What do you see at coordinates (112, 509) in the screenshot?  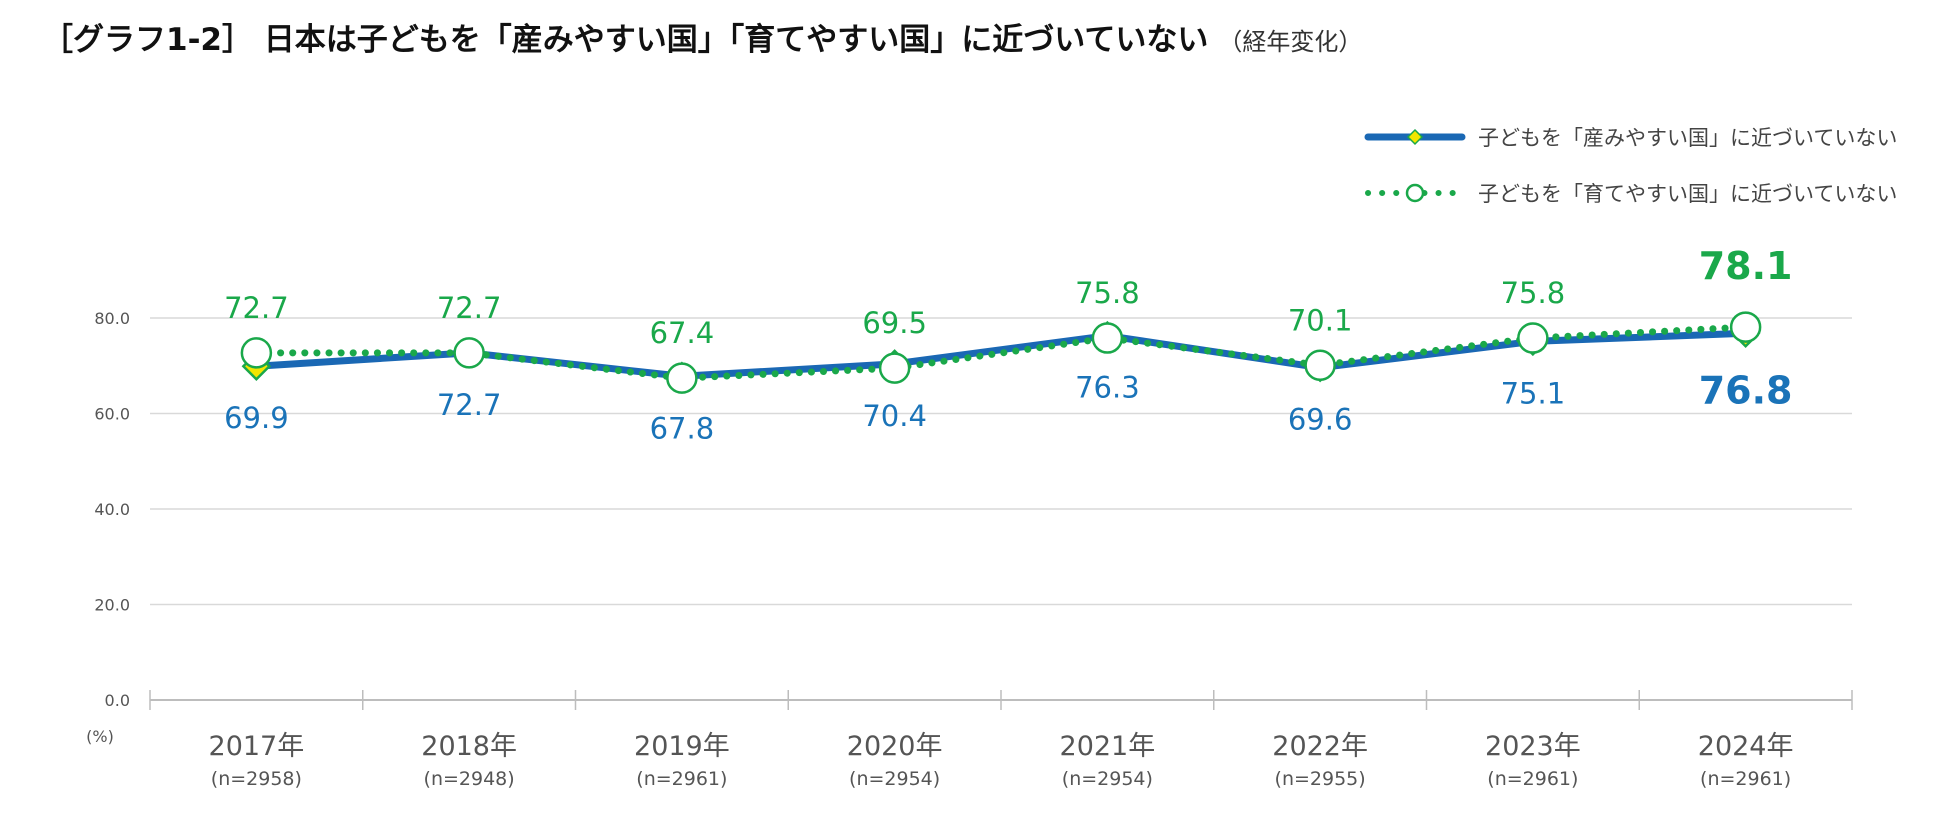 I see `y-tick-label: 40.0` at bounding box center [112, 509].